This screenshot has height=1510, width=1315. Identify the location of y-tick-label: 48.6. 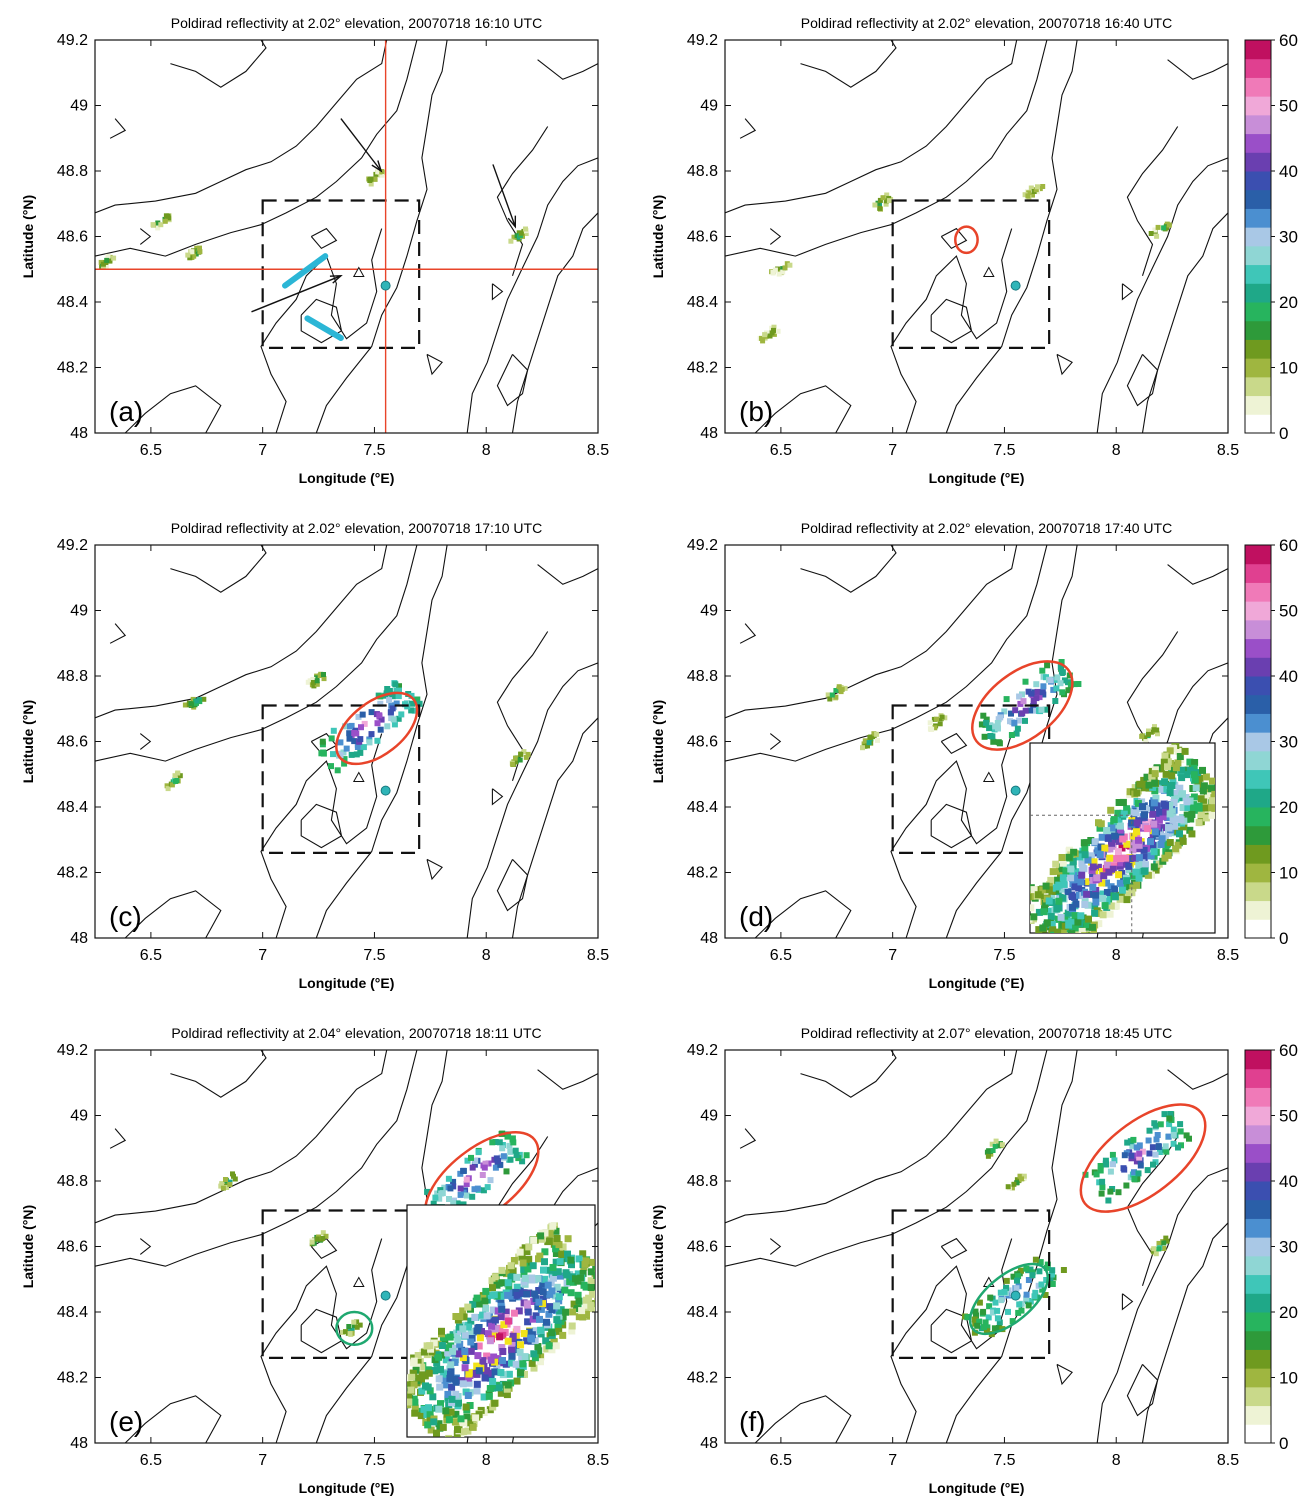
(702, 742).